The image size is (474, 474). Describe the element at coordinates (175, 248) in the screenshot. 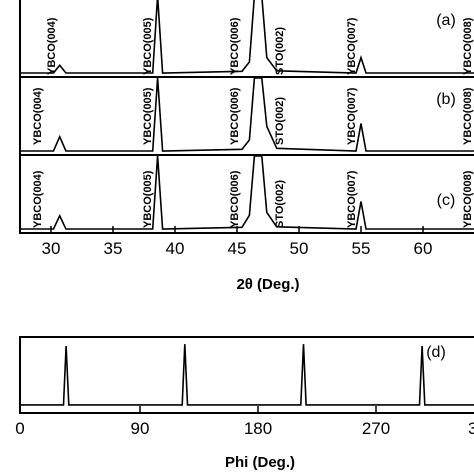

I see `tick-label-40: 40` at that location.